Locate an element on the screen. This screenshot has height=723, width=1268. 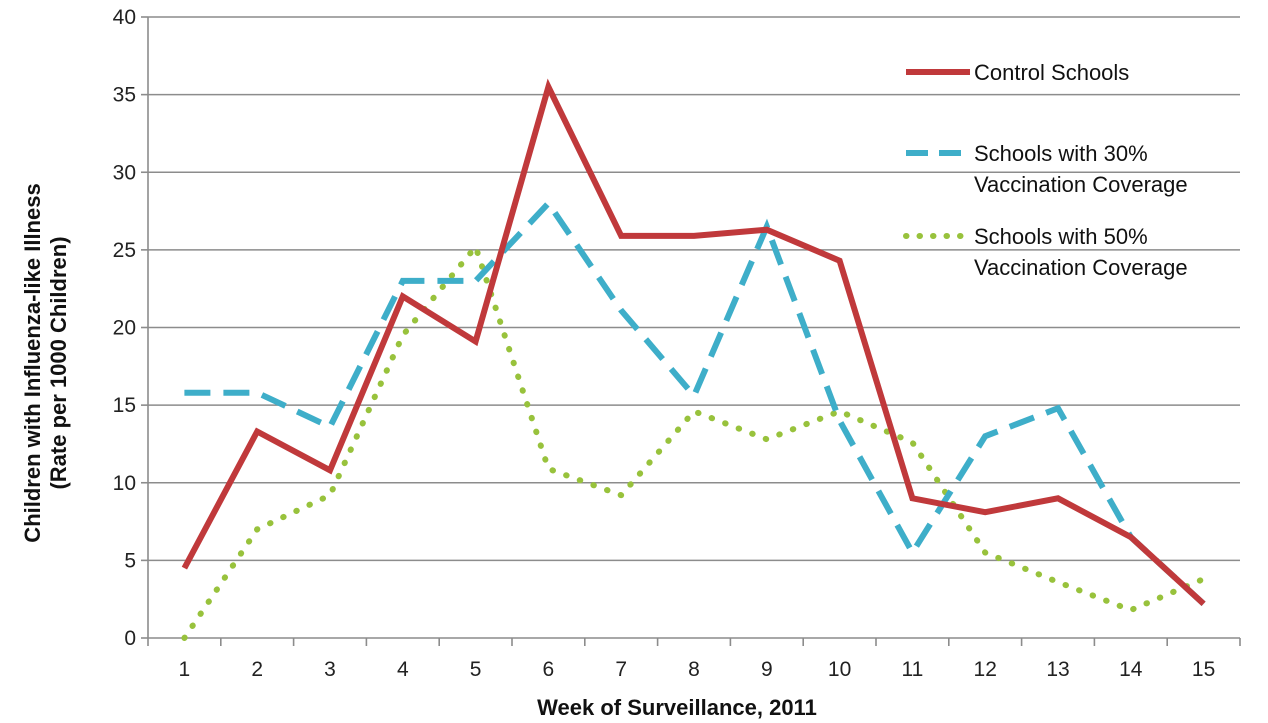
y-tick-label: 20 is located at coordinates (124, 328).